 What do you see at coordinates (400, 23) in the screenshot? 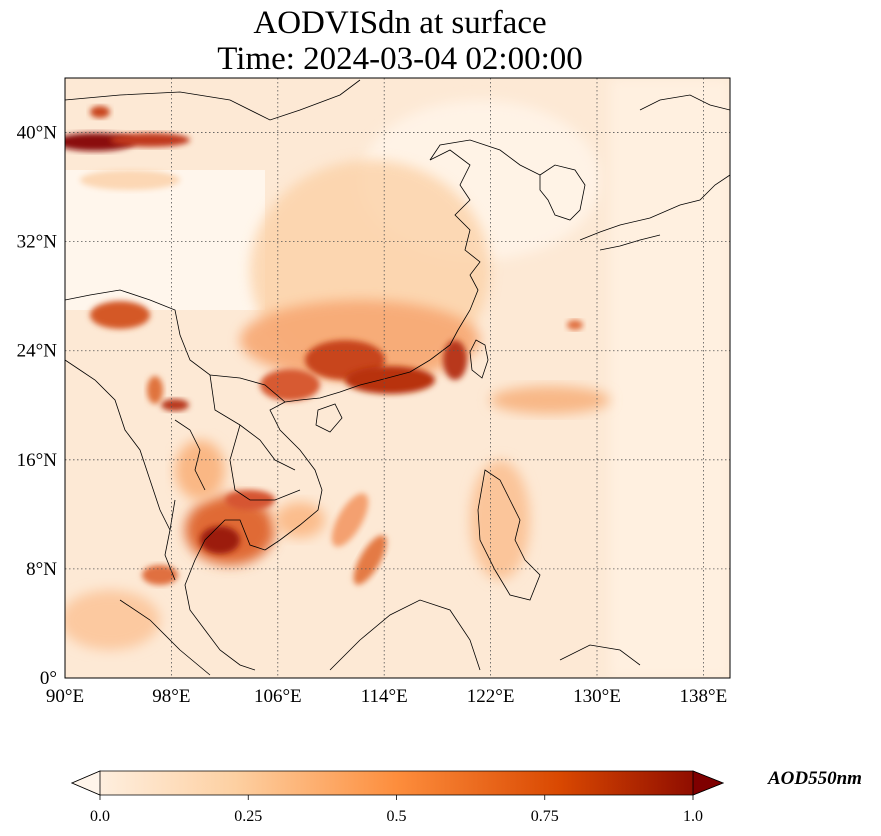
I see `map-title: AODVISdn at surface` at bounding box center [400, 23].